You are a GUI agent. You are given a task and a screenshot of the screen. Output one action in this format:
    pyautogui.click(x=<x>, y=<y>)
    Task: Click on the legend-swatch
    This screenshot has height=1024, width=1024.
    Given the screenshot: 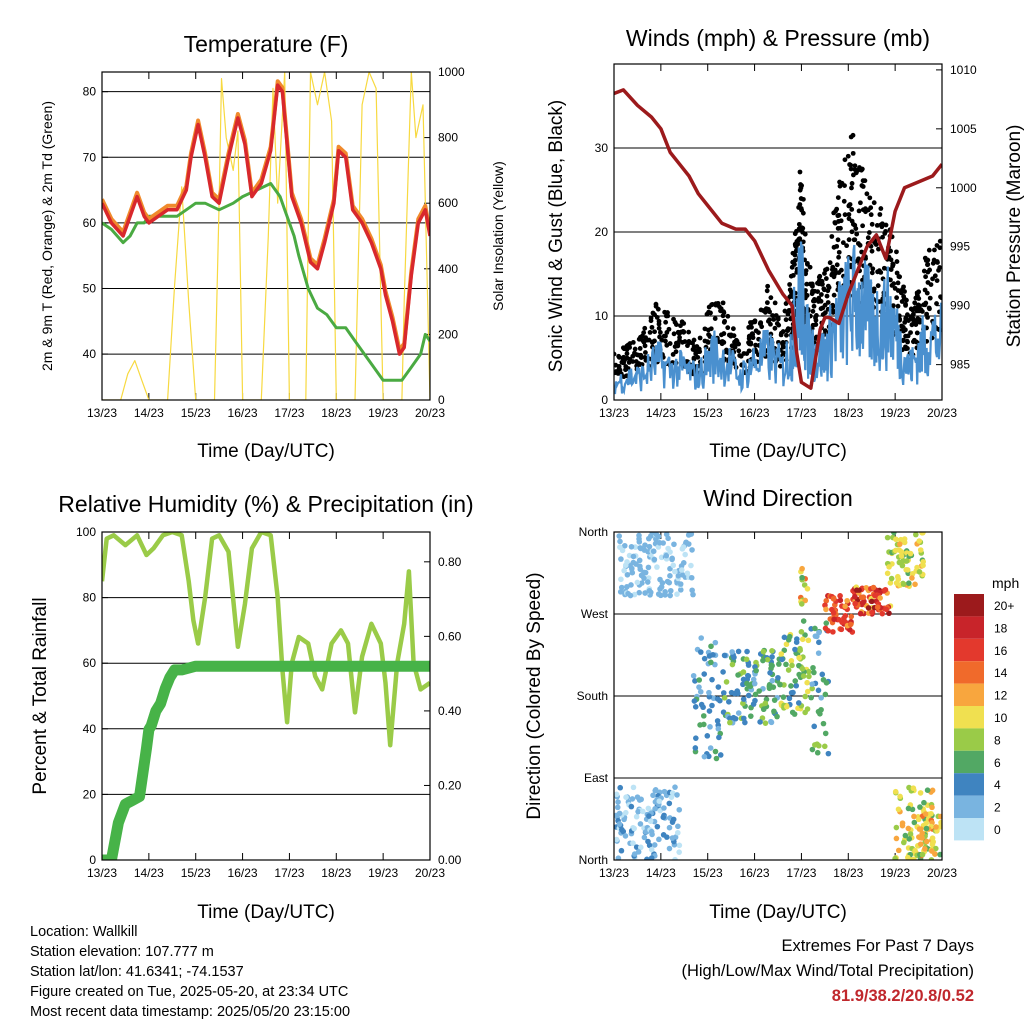 What is the action you would take?
    pyautogui.click(x=969, y=806)
    